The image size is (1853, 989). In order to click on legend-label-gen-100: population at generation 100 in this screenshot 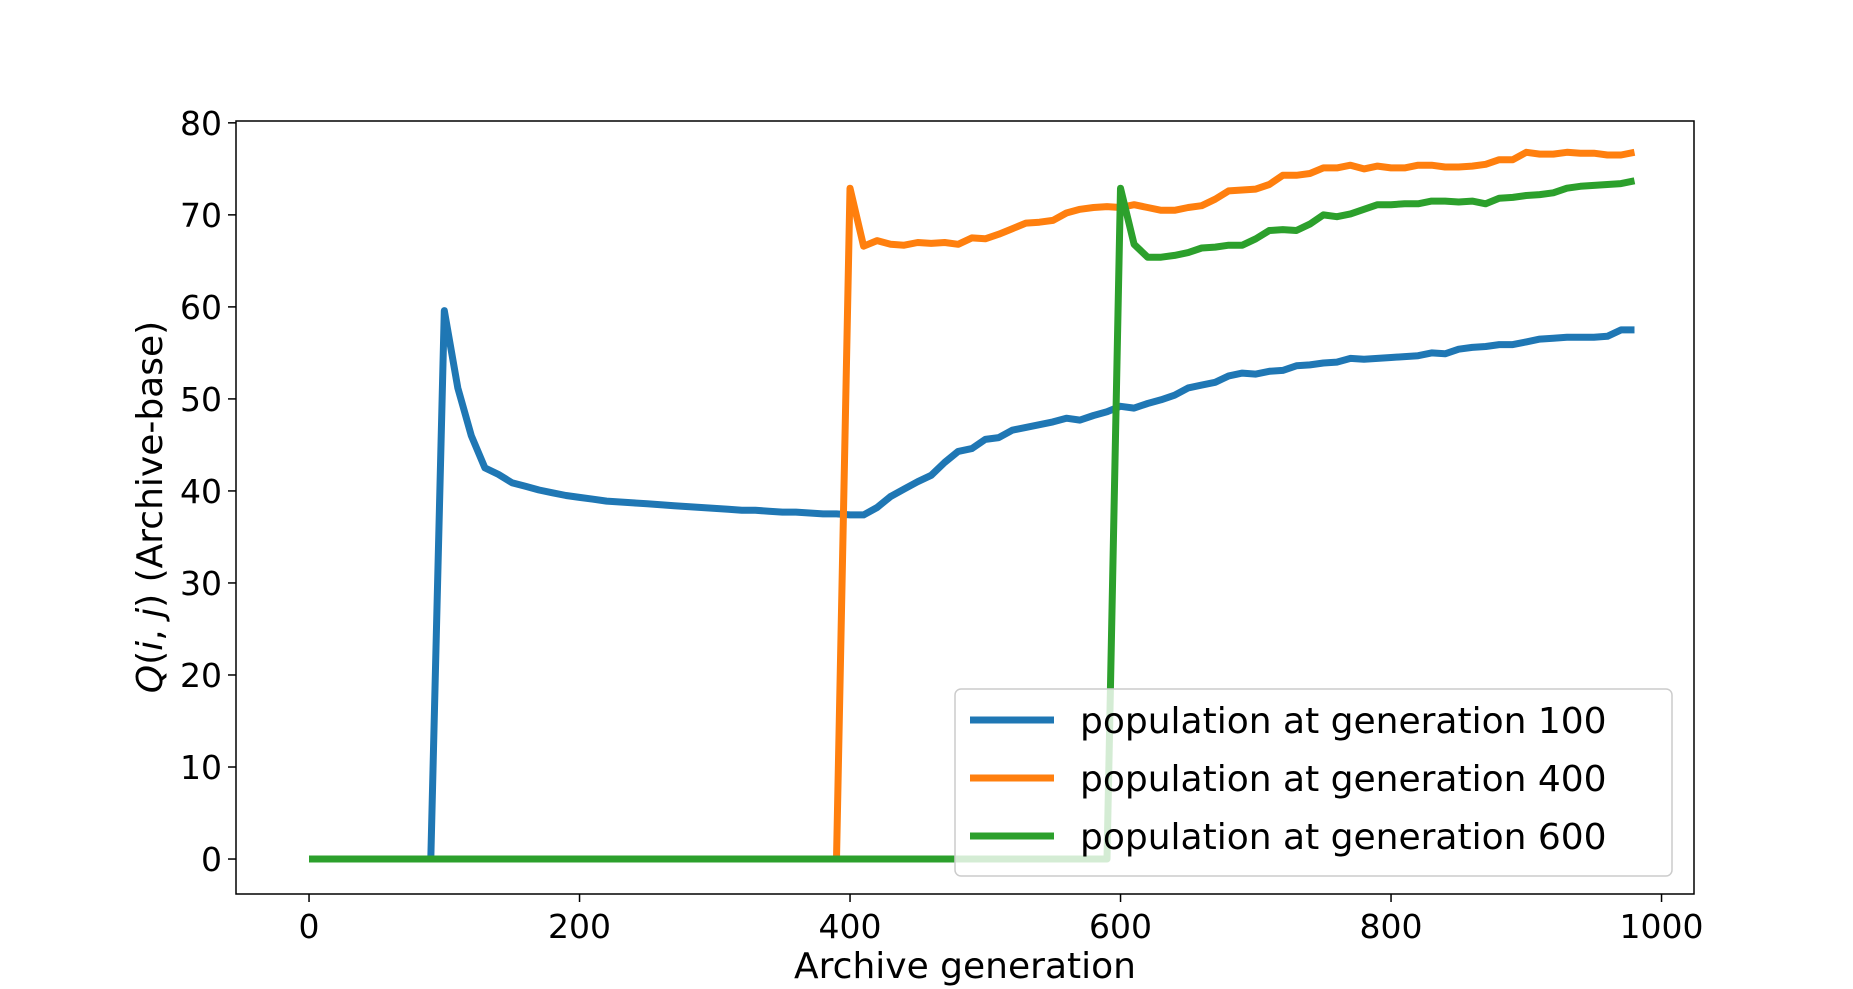, I will do `click(1343, 721)`.